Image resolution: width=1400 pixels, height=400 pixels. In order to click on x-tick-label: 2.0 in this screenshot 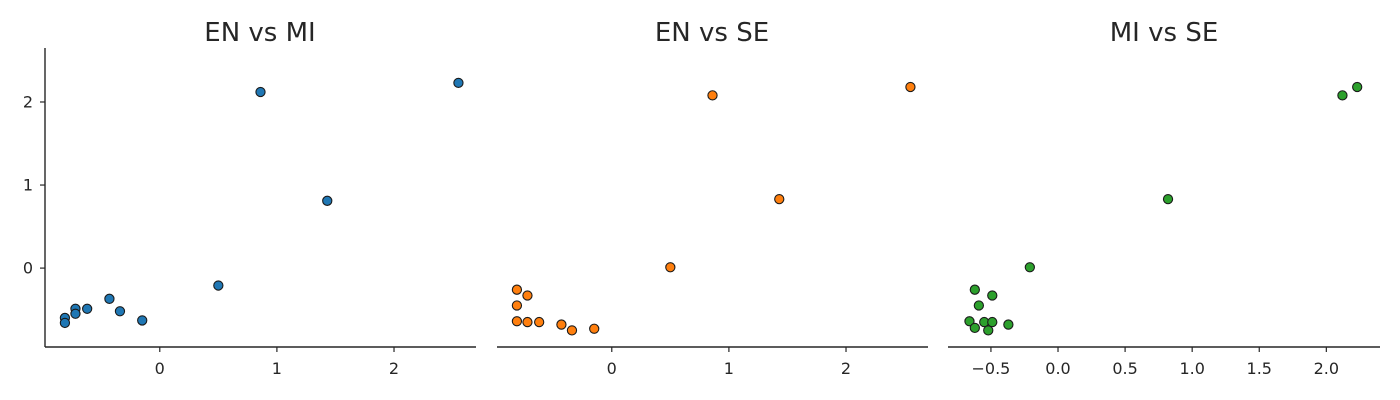, I will do `click(1326, 368)`.